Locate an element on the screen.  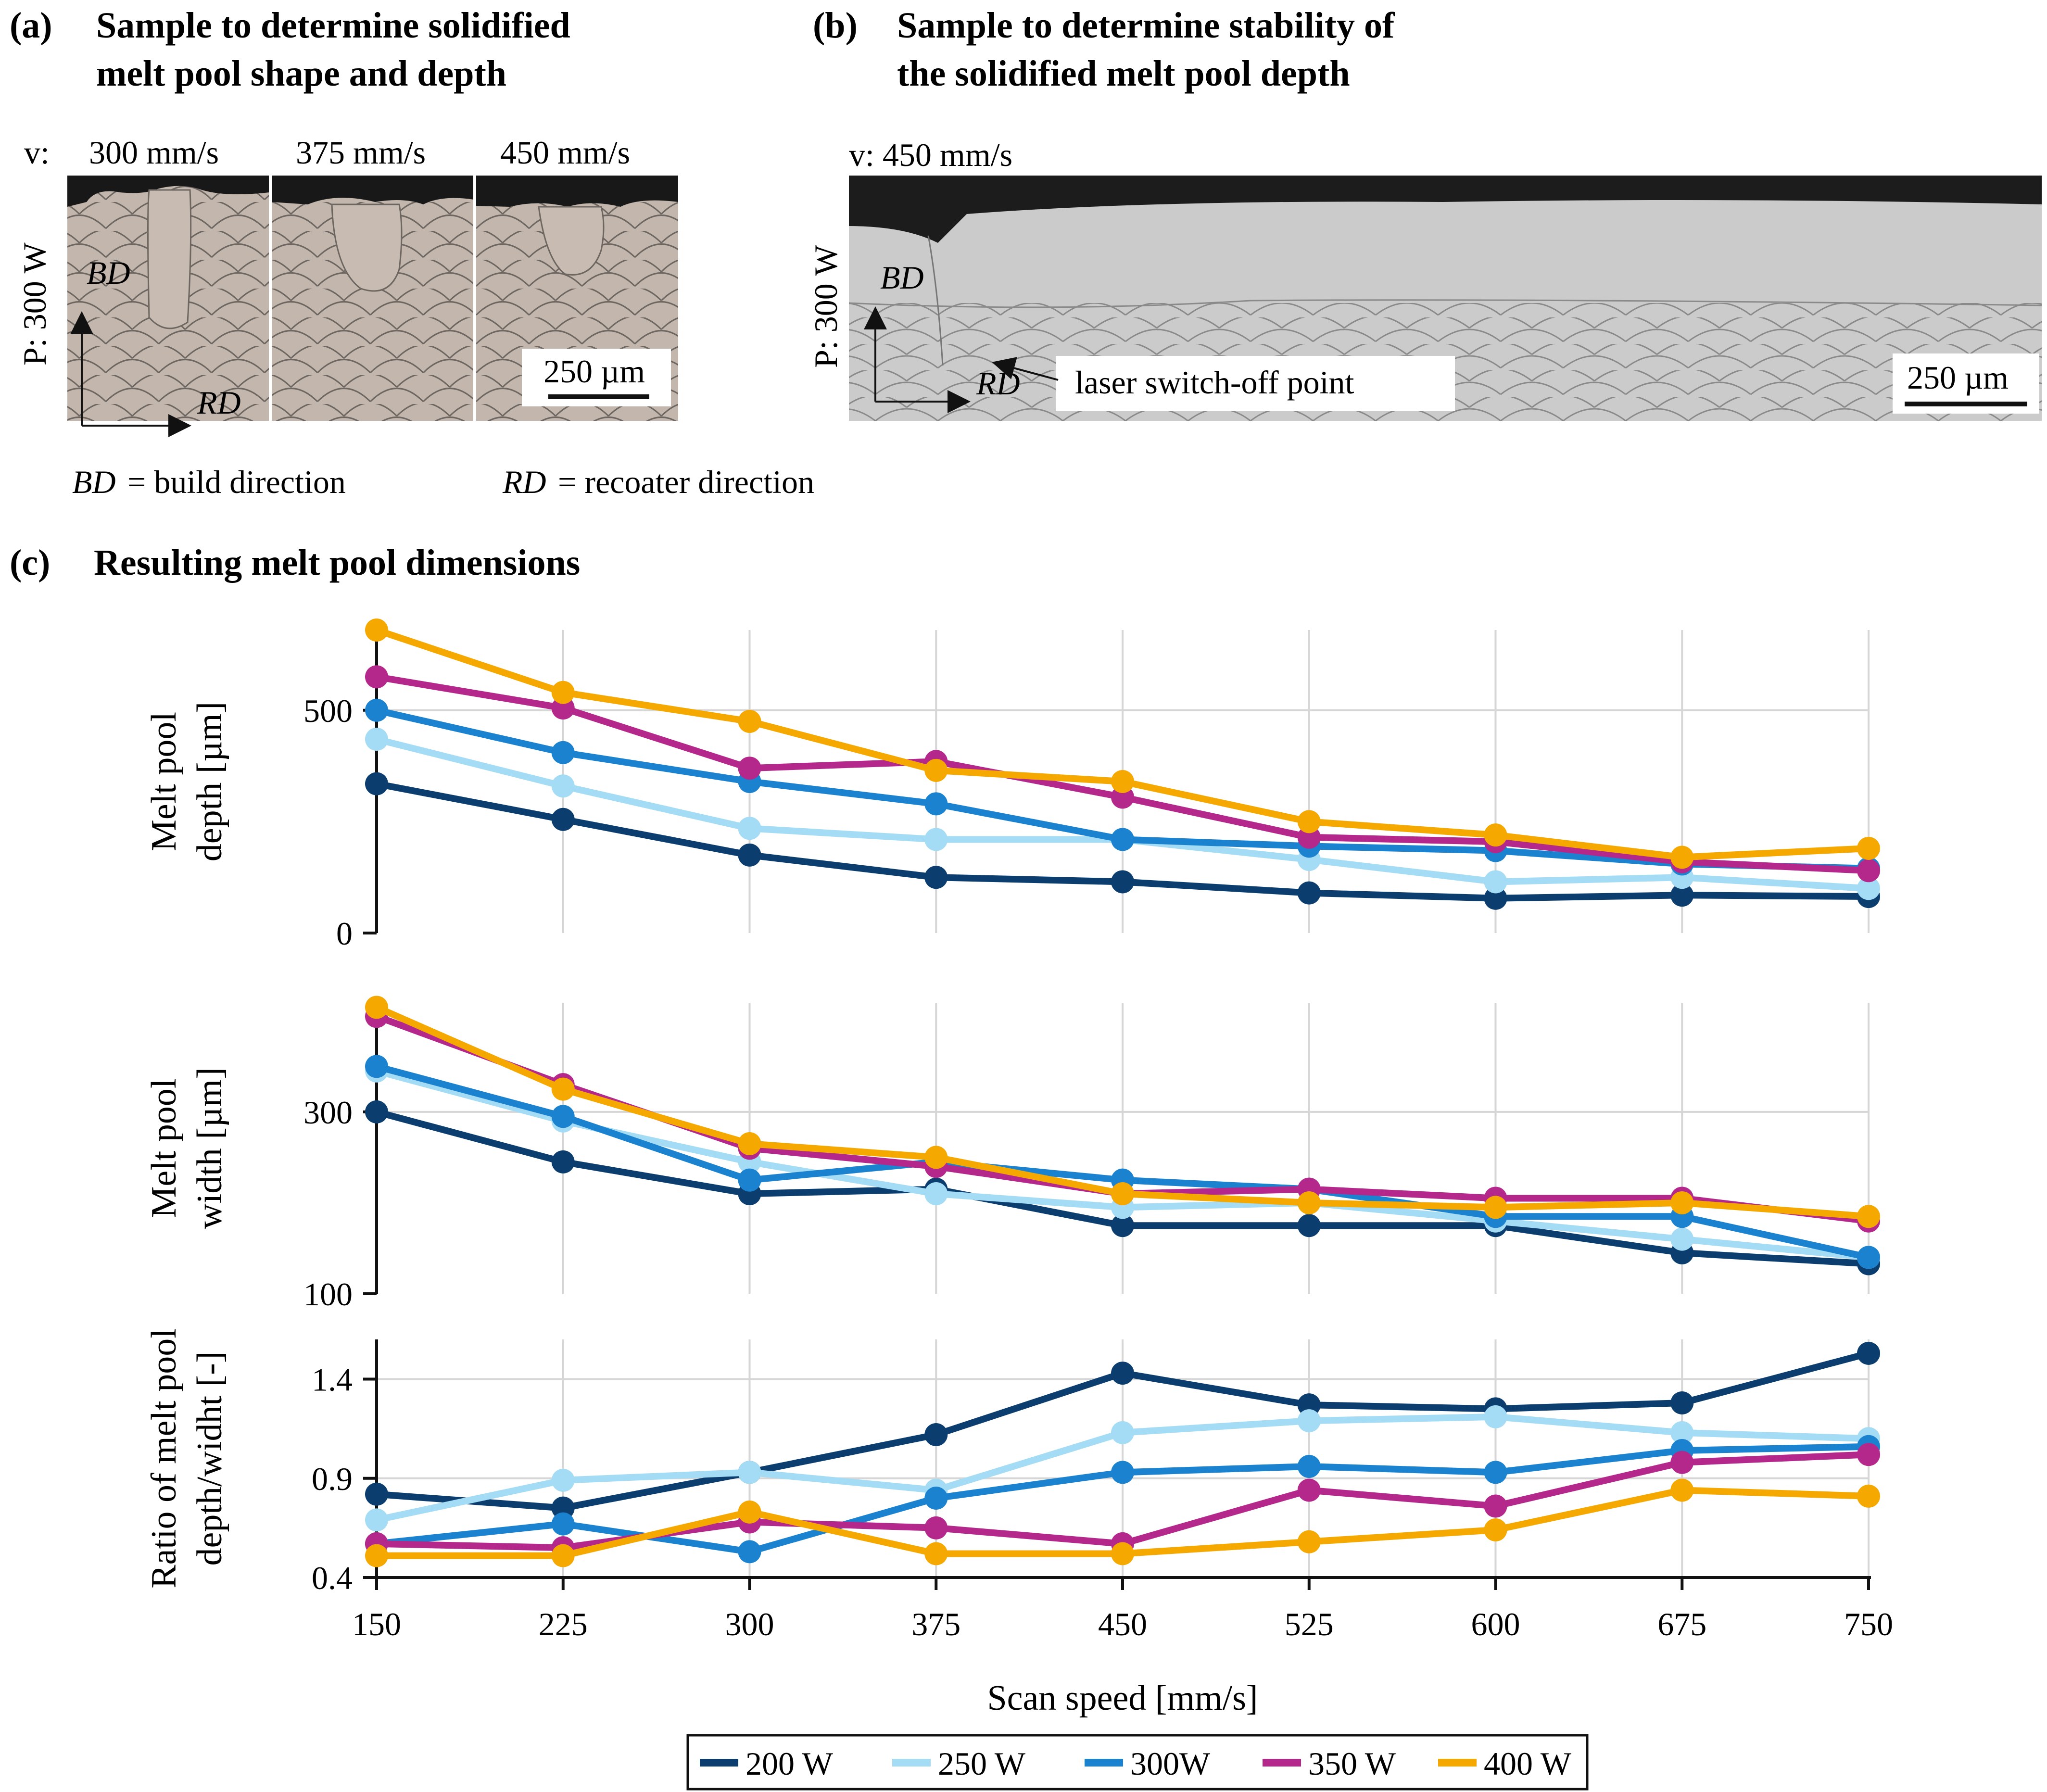
panel-b-bd-label: BD is located at coordinates (902, 278).